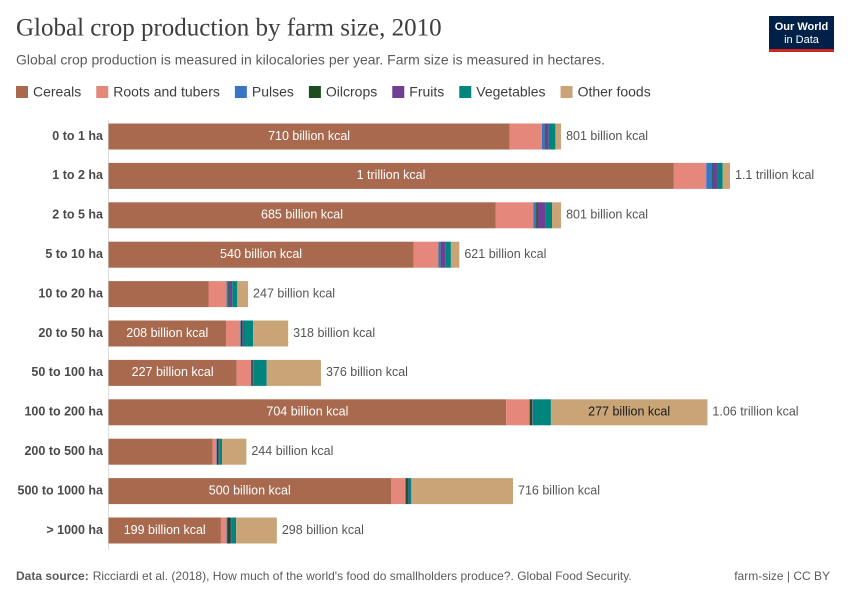 This screenshot has width=850, height=605. I want to click on total-label: 621 billion kcal, so click(505, 254).